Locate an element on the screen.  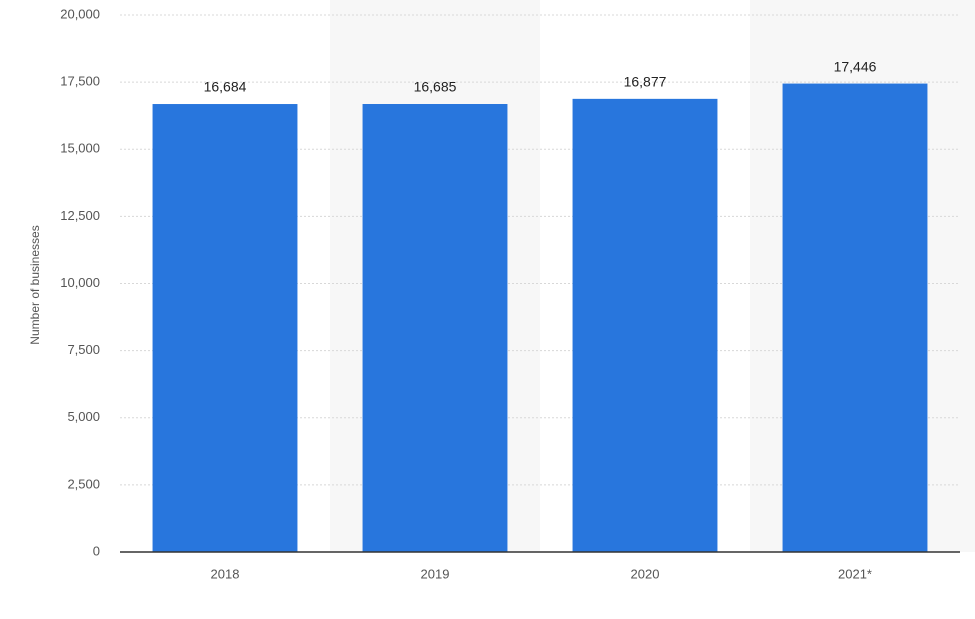
y-tick-label: 20,000 is located at coordinates (80, 13).